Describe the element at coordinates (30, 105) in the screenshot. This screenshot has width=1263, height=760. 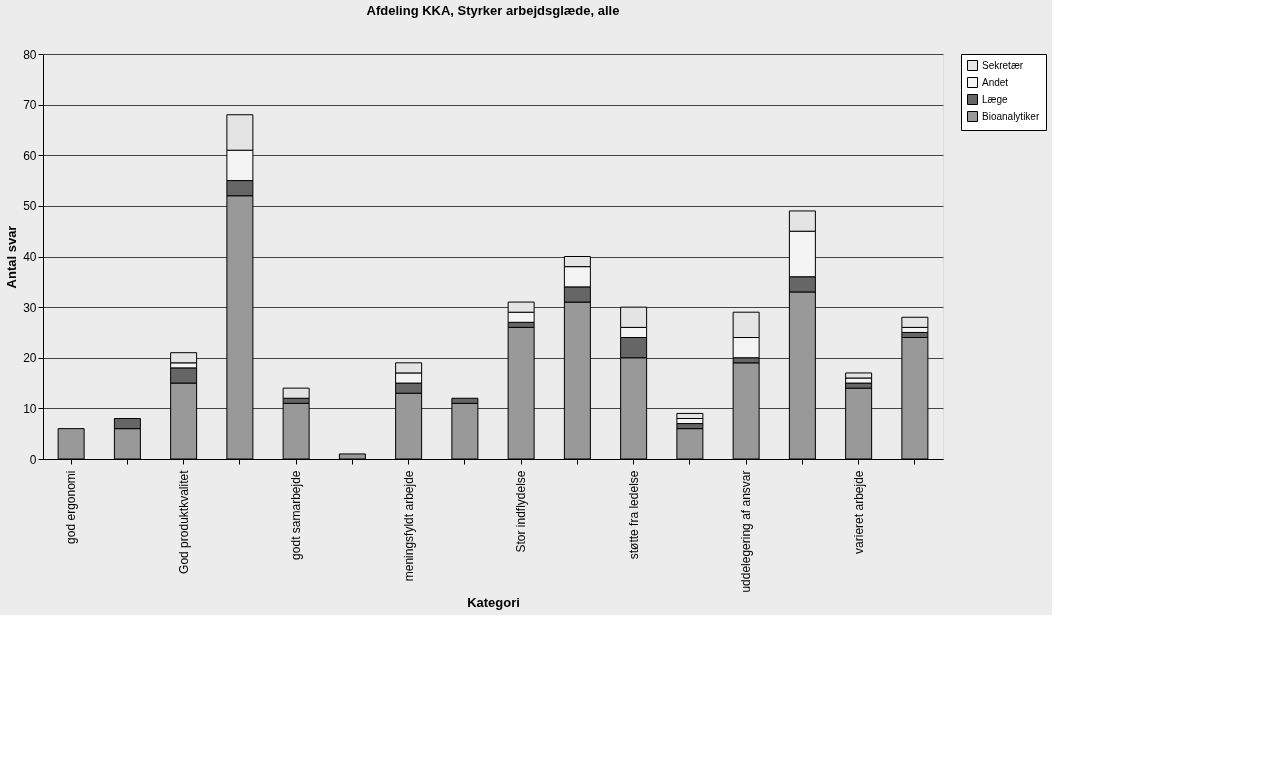
I see `y-tick-label: 70` at that location.